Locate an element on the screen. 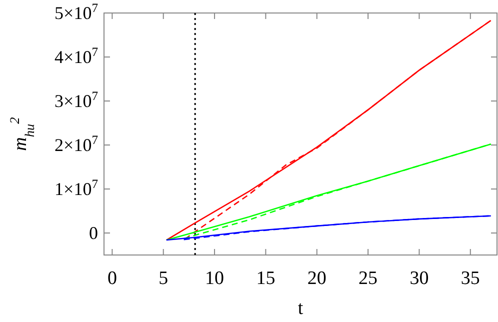 The height and width of the screenshot is (322, 498). y-tick-label: 0 is located at coordinates (93, 233).